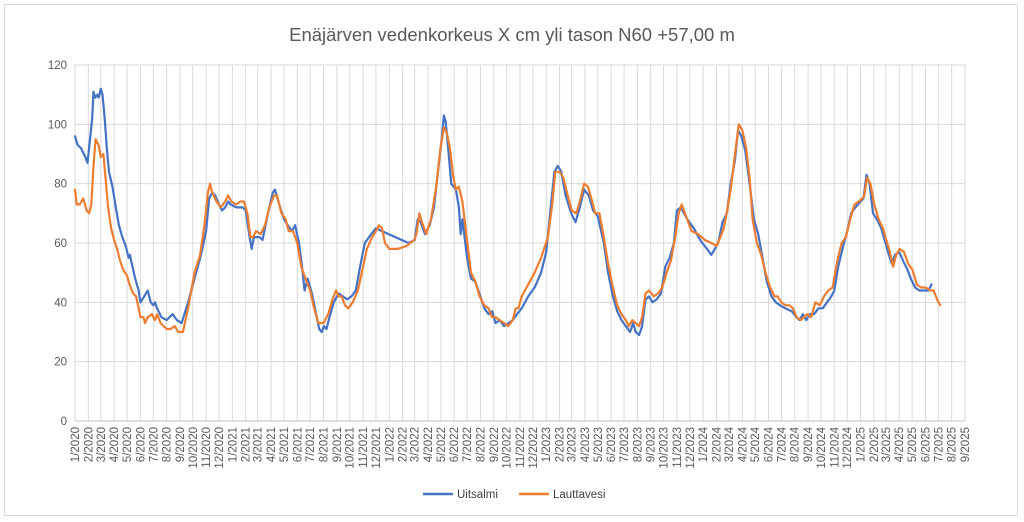 This screenshot has width=1024, height=522. I want to click on x-tick-label: 2/2024, so click(717, 444).